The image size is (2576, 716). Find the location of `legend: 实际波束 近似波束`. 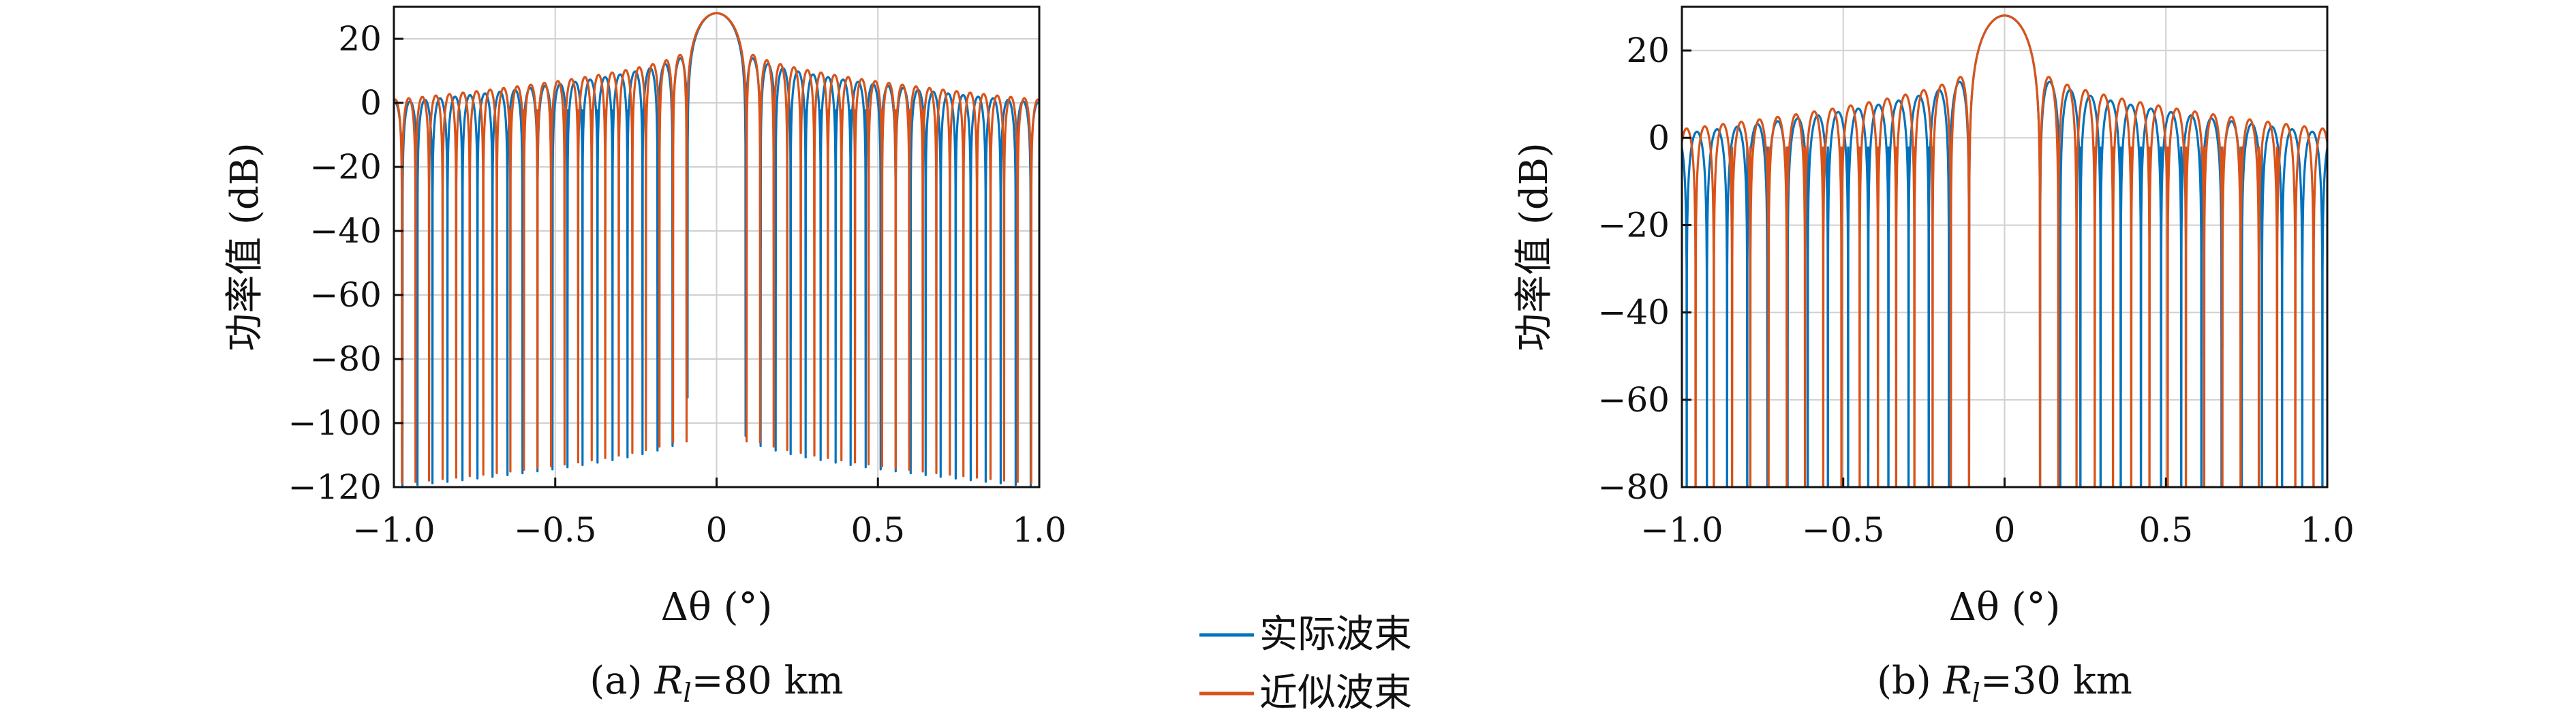

legend: 实际波束 近似波束 is located at coordinates (1305, 663).